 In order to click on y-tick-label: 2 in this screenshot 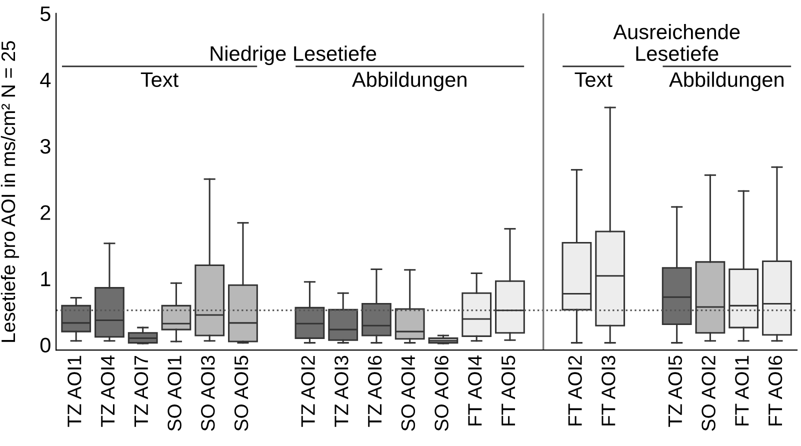, I will do `click(45, 212)`.